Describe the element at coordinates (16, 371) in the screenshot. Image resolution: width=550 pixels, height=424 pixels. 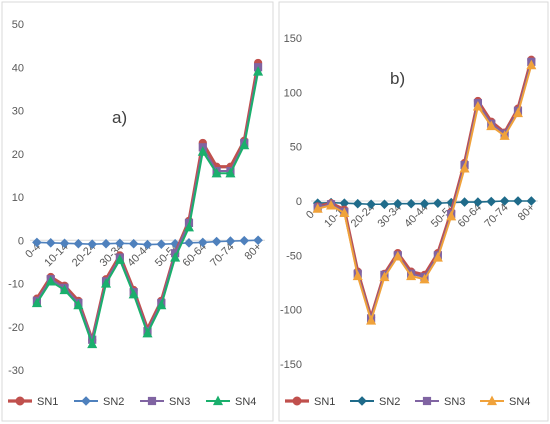
I see `y-tick-label-a: -30` at that location.